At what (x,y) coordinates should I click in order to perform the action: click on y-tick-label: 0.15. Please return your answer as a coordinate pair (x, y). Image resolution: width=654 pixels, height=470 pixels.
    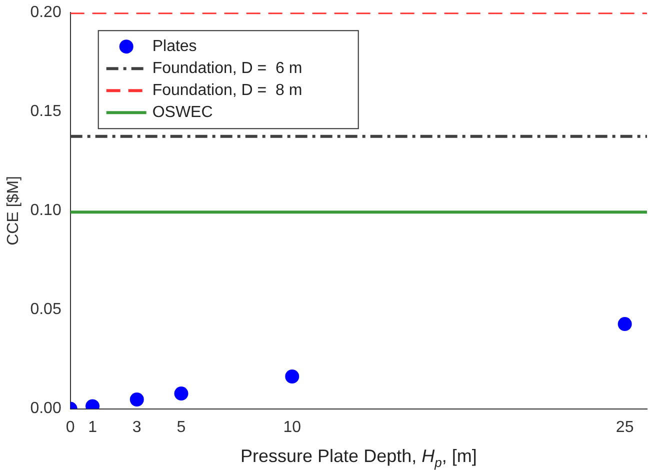
    Looking at the image, I should click on (46, 111).